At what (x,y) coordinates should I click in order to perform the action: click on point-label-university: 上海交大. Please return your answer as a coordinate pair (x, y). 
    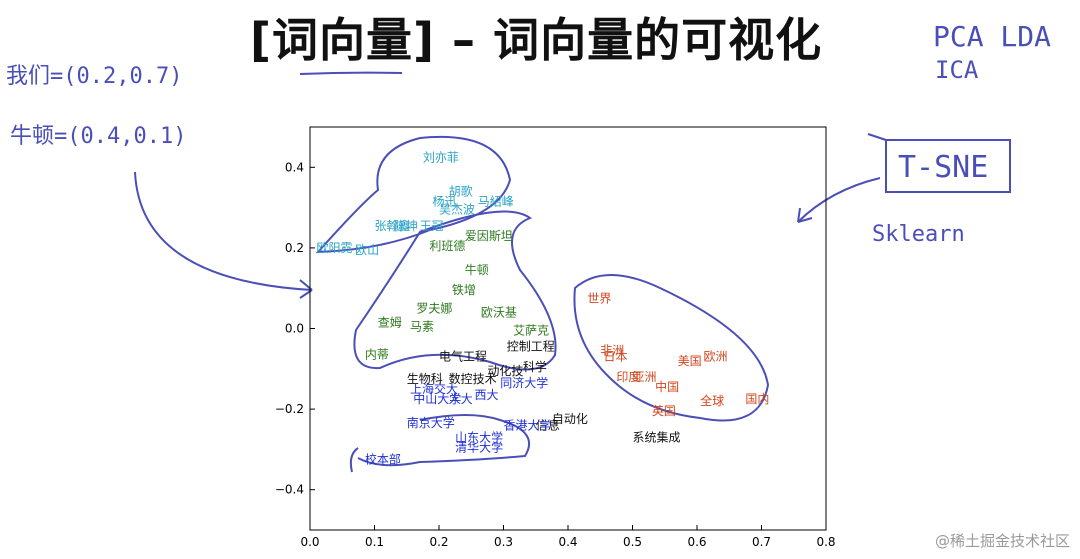
    Looking at the image, I should click on (434, 388).